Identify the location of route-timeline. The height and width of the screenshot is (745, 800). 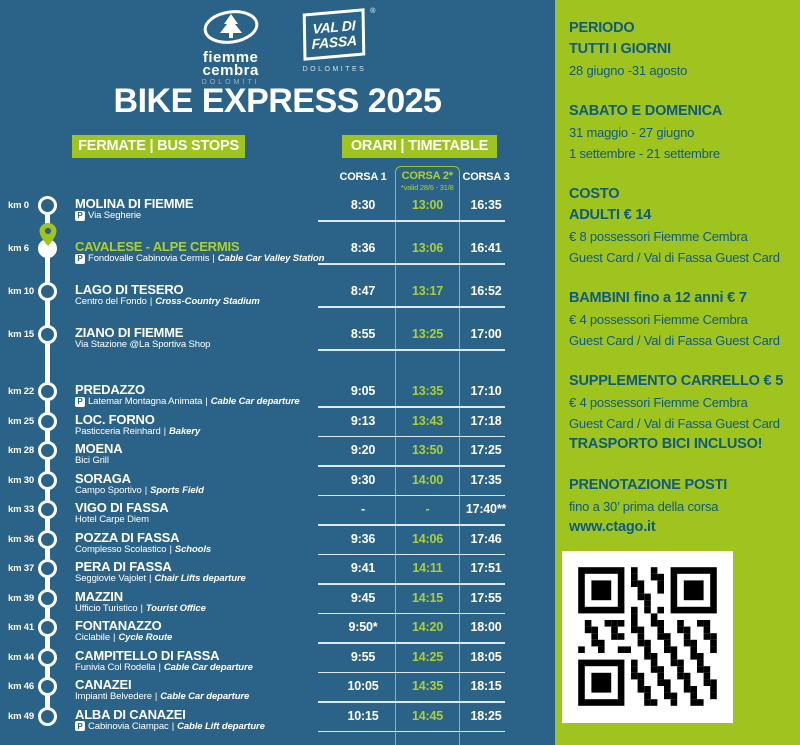
(47, 462).